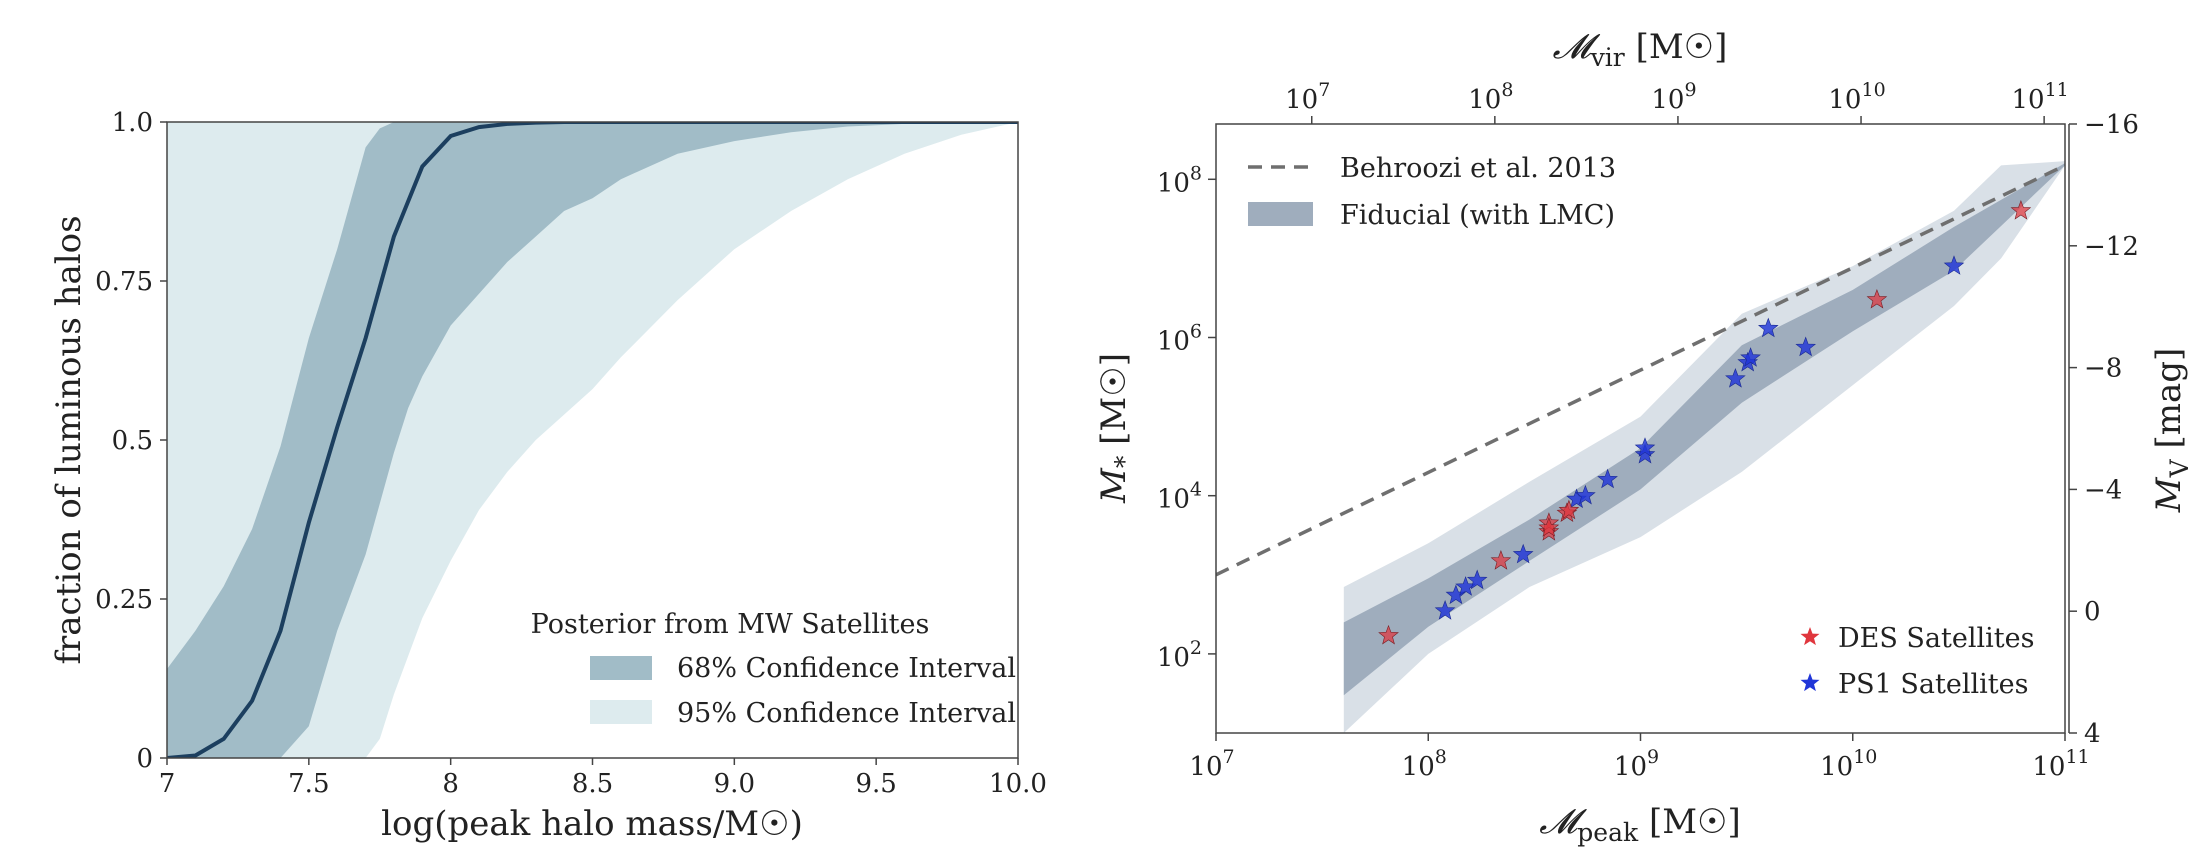  I want to click on right-legend-upper: Behroozi et al. 2013 Fiducial (with LMC), so click(1432, 192).